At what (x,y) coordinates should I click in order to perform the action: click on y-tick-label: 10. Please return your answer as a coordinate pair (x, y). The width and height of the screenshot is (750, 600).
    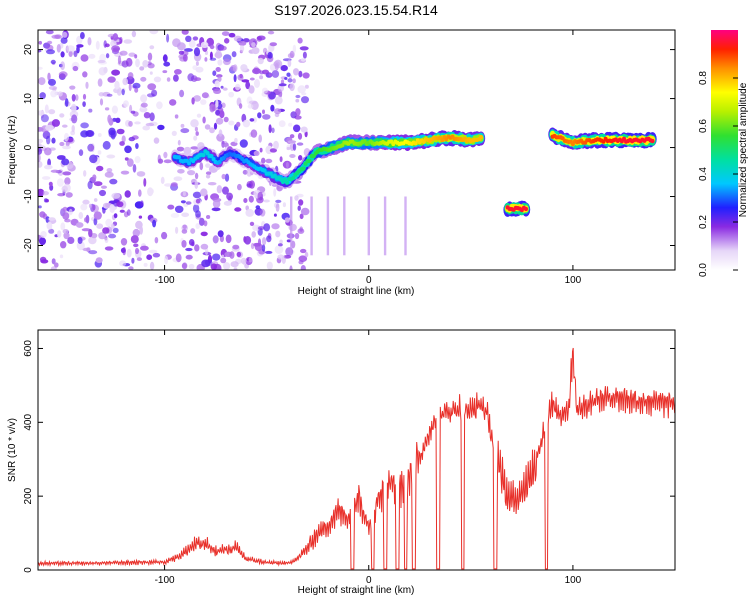
    Looking at the image, I should click on (28, 99).